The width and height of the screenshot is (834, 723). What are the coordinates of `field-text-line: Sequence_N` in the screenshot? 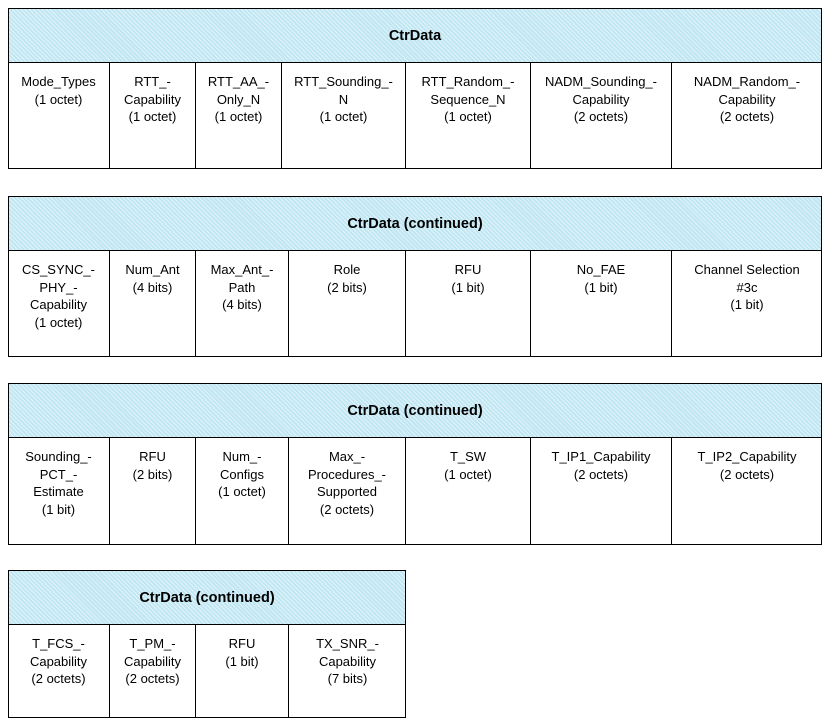 It's located at (468, 99).